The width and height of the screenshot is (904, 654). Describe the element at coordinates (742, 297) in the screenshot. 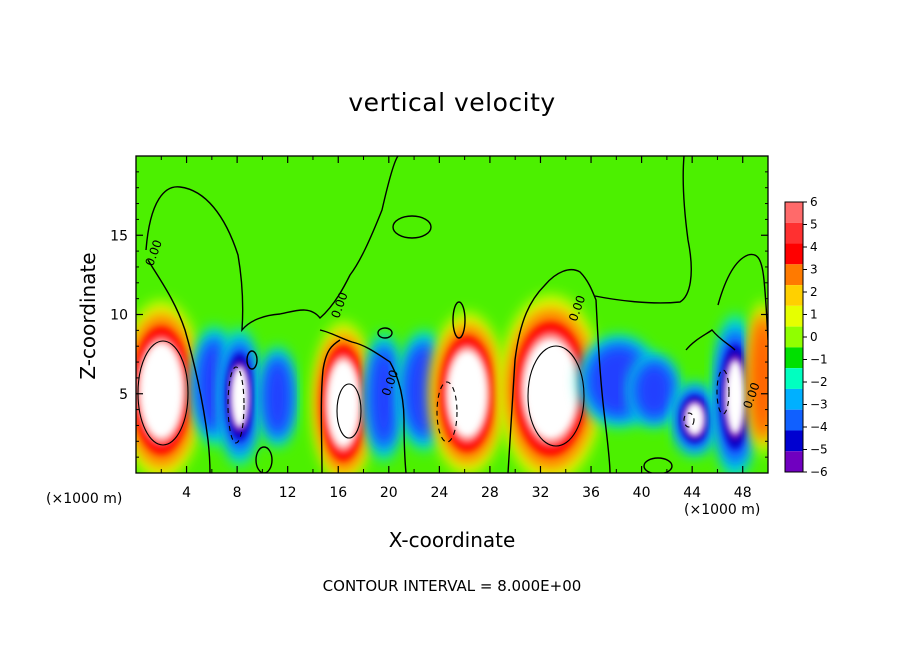

I see `zero-contour-far-right` at that location.